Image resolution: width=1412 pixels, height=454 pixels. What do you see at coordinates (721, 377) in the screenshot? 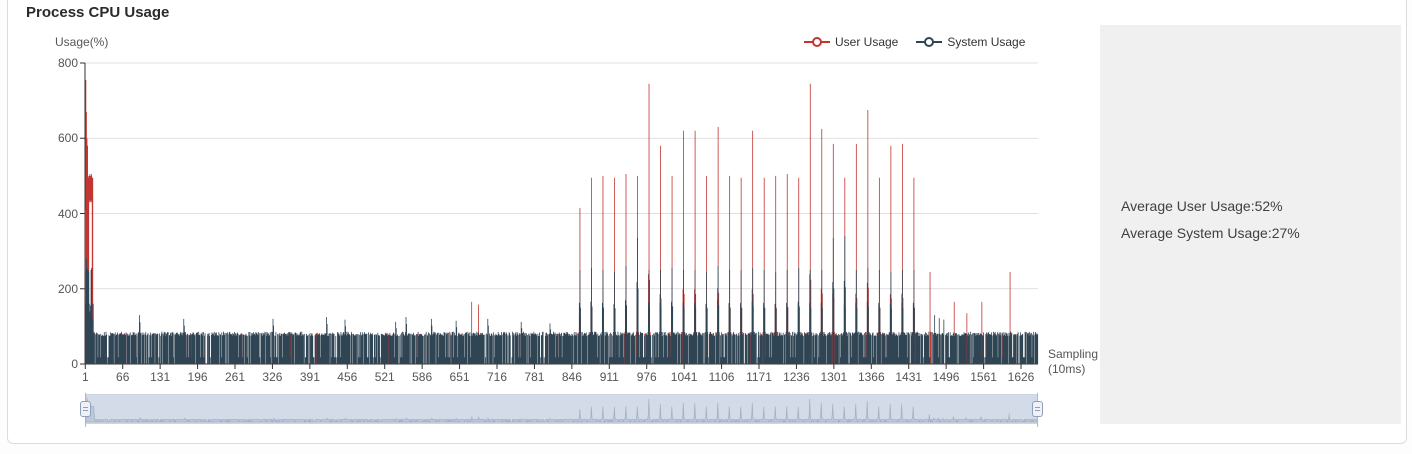
I see `x-tick-label: 1106` at bounding box center [721, 377].